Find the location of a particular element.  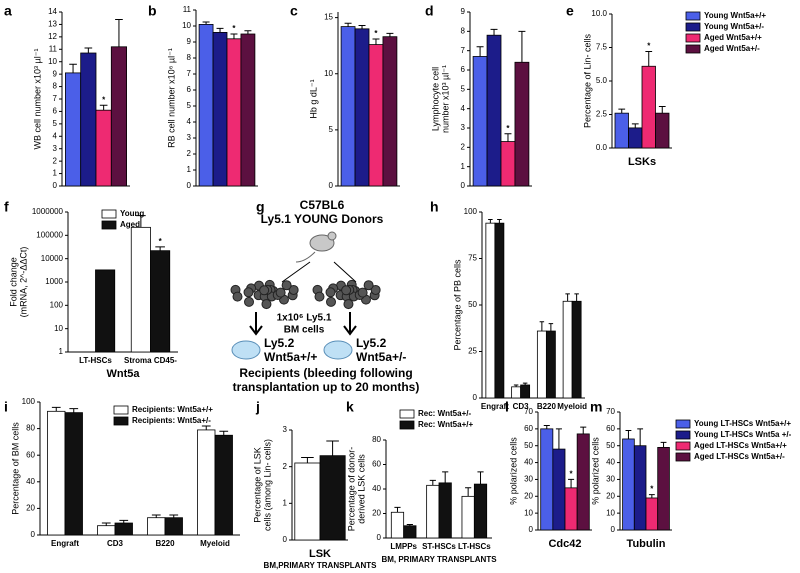

y-tick-label: 5 is located at coordinates (55, 123).